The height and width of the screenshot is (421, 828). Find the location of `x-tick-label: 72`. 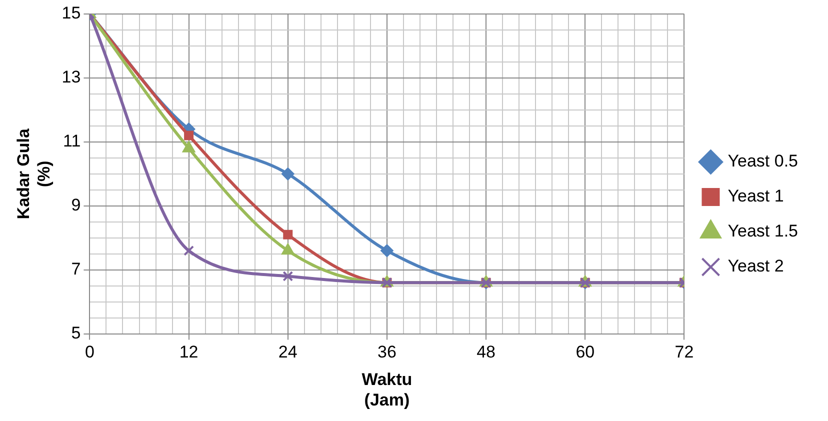

x-tick-label: 72 is located at coordinates (684, 352).